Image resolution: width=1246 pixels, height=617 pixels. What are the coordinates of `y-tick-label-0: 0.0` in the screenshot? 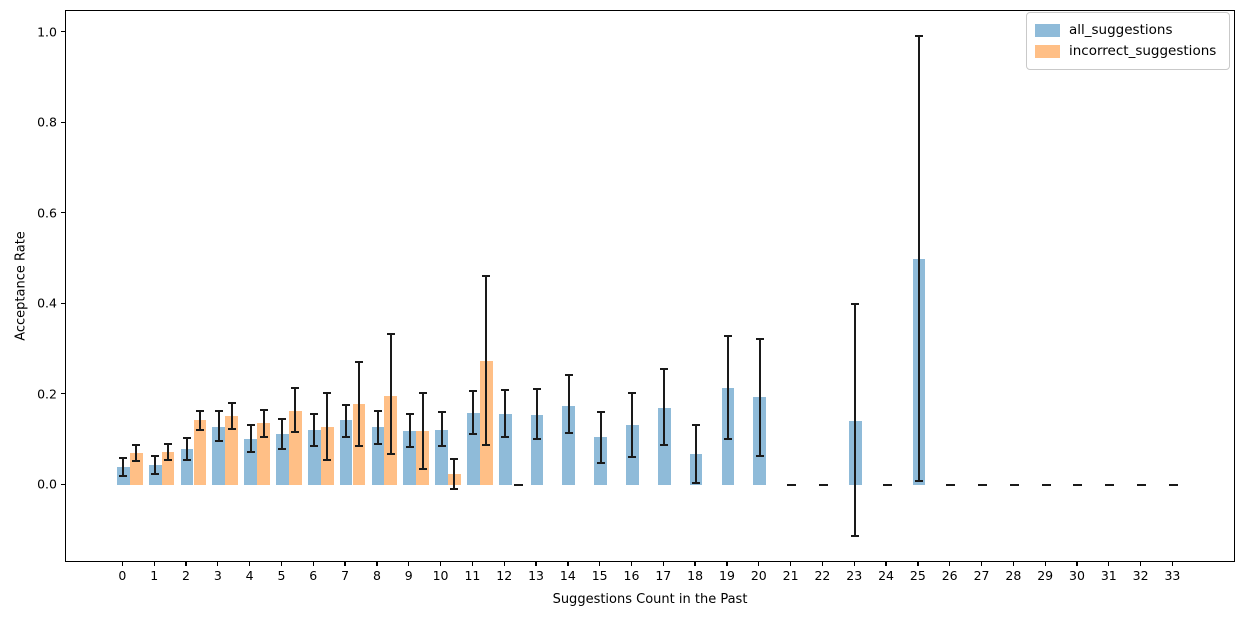 It's located at (47, 484).